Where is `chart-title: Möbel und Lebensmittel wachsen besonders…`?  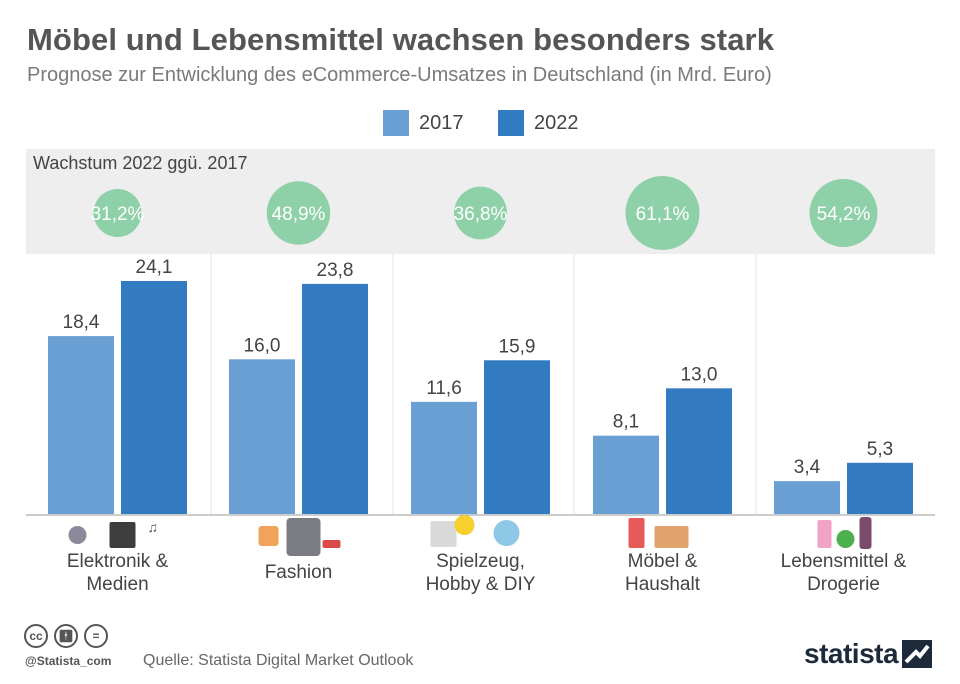
chart-title: Möbel und Lebensmittel wachsen besonders… is located at coordinates (401, 39).